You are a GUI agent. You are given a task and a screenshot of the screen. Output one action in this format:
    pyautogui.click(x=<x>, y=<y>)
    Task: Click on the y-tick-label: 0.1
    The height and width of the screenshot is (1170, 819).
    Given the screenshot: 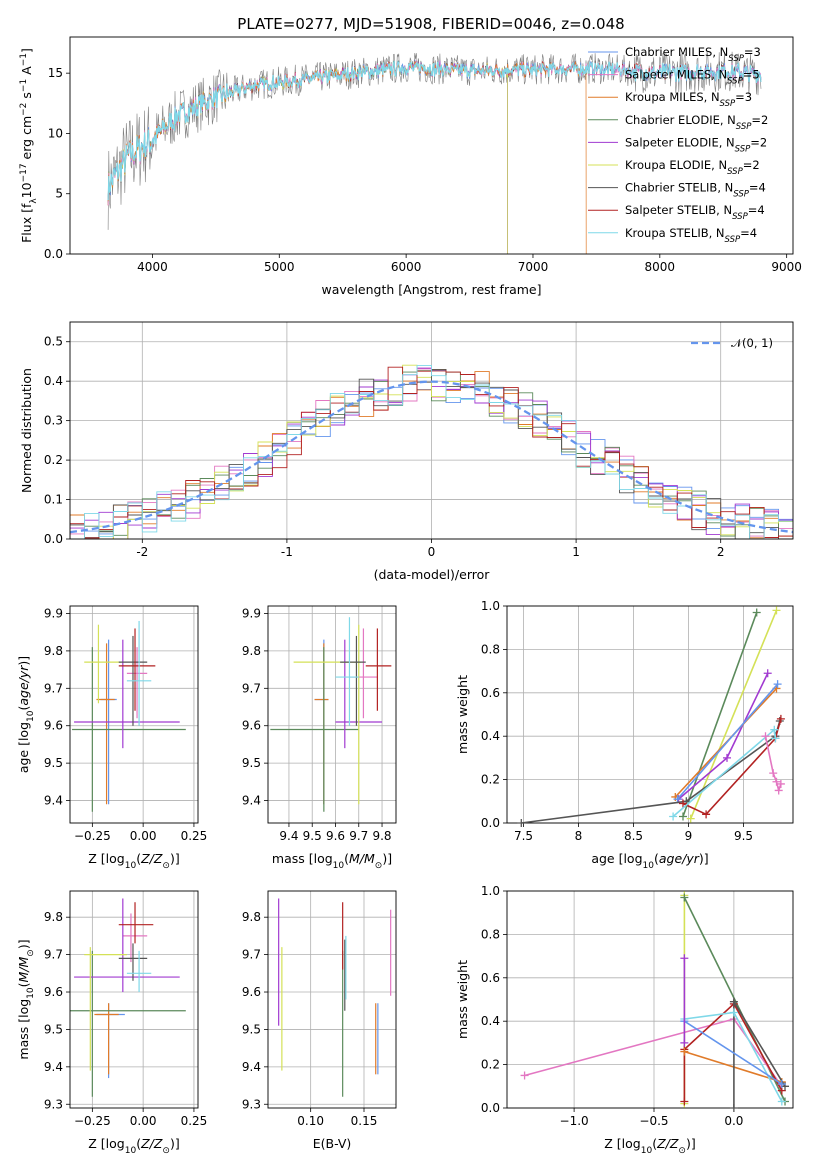 What is the action you would take?
    pyautogui.click(x=53, y=500)
    